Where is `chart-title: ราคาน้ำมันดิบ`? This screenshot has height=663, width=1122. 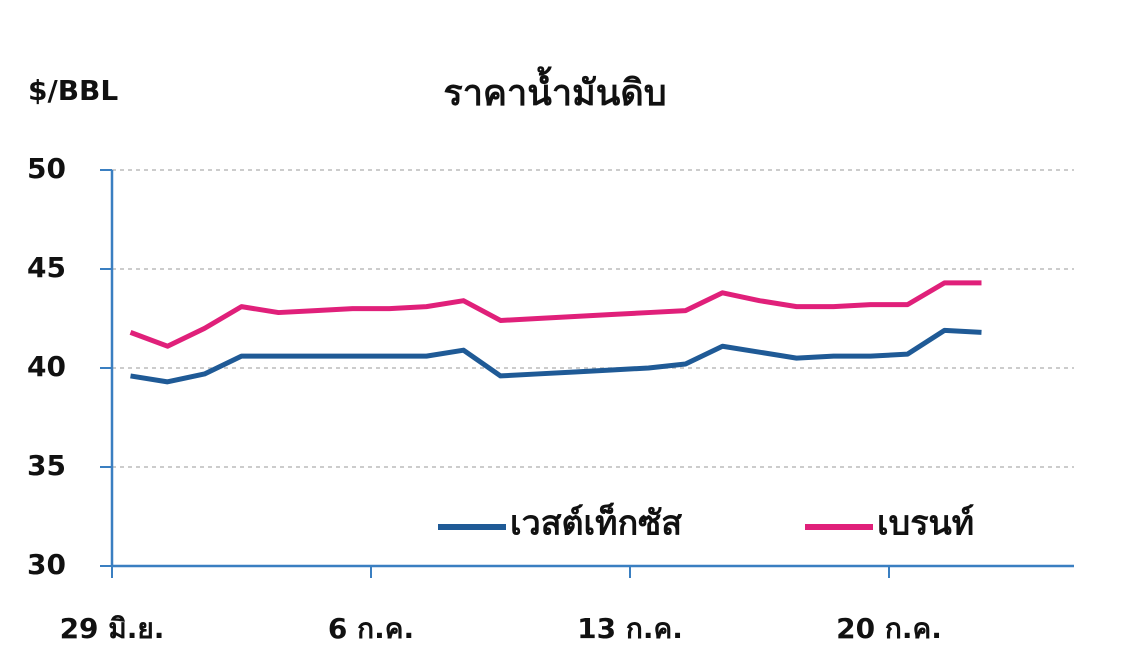 chart-title: ราคาน้ำมันดิบ is located at coordinates (554, 90).